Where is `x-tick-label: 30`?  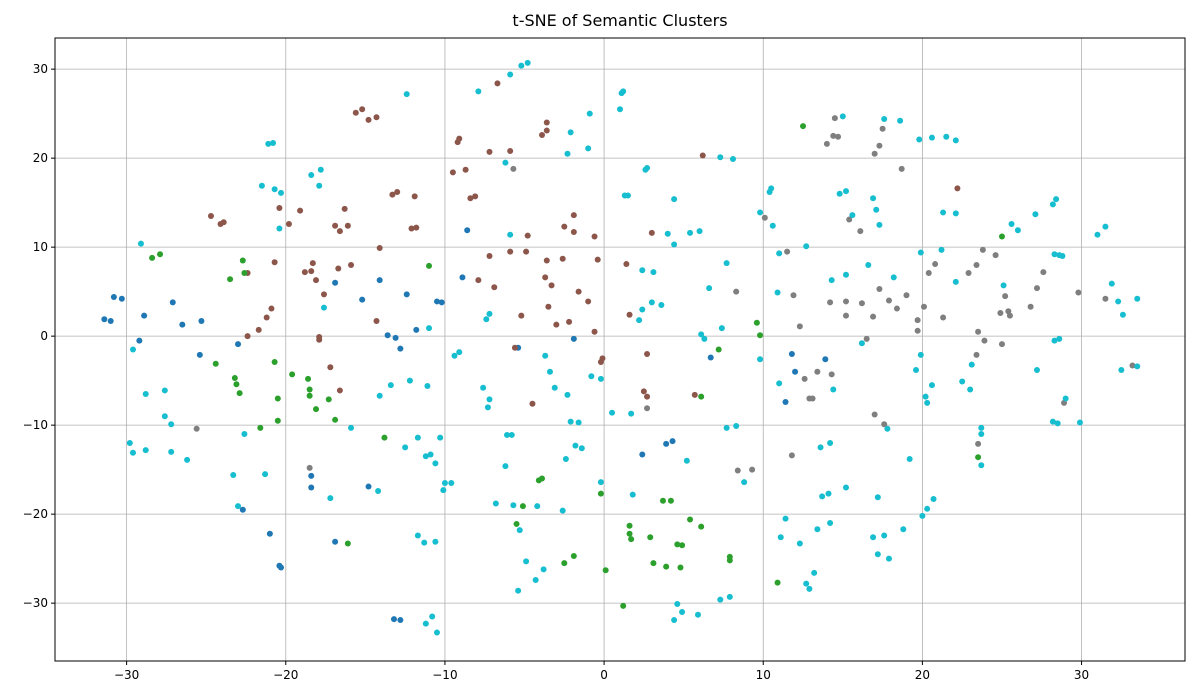
x-tick-label: 30 is located at coordinates (1081, 675).